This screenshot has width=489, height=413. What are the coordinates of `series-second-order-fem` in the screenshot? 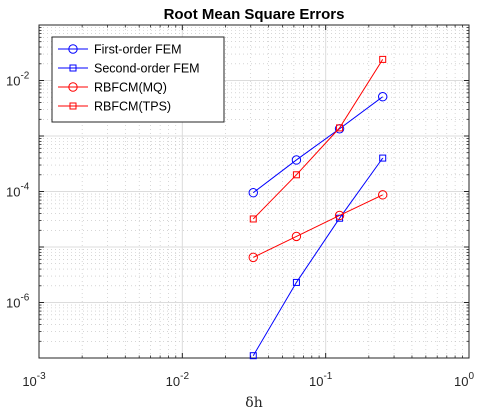 It's located at (318, 257).